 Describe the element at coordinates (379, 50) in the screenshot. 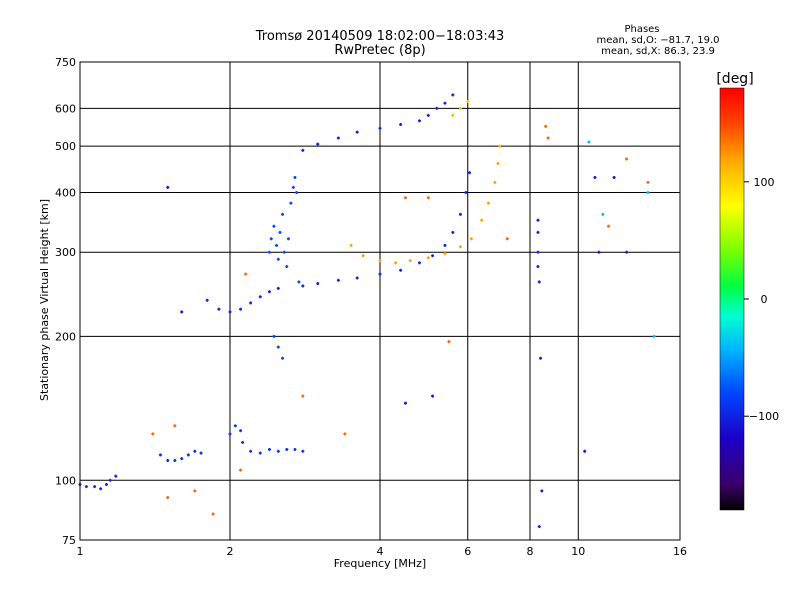

I see `chart-subtitle: RwPretec (8p)` at that location.